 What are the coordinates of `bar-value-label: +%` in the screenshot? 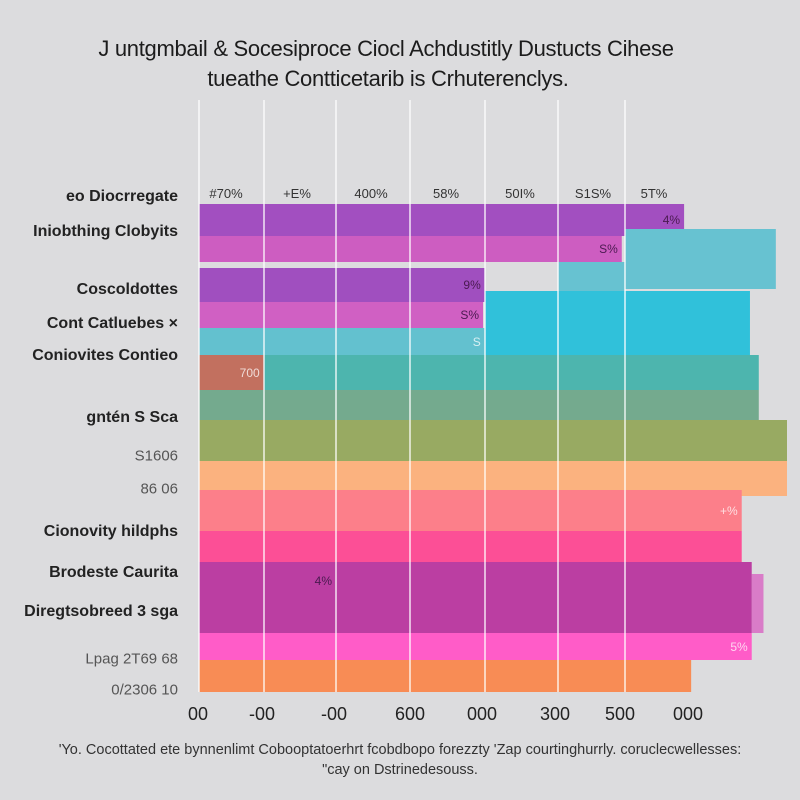 It's located at (729, 510).